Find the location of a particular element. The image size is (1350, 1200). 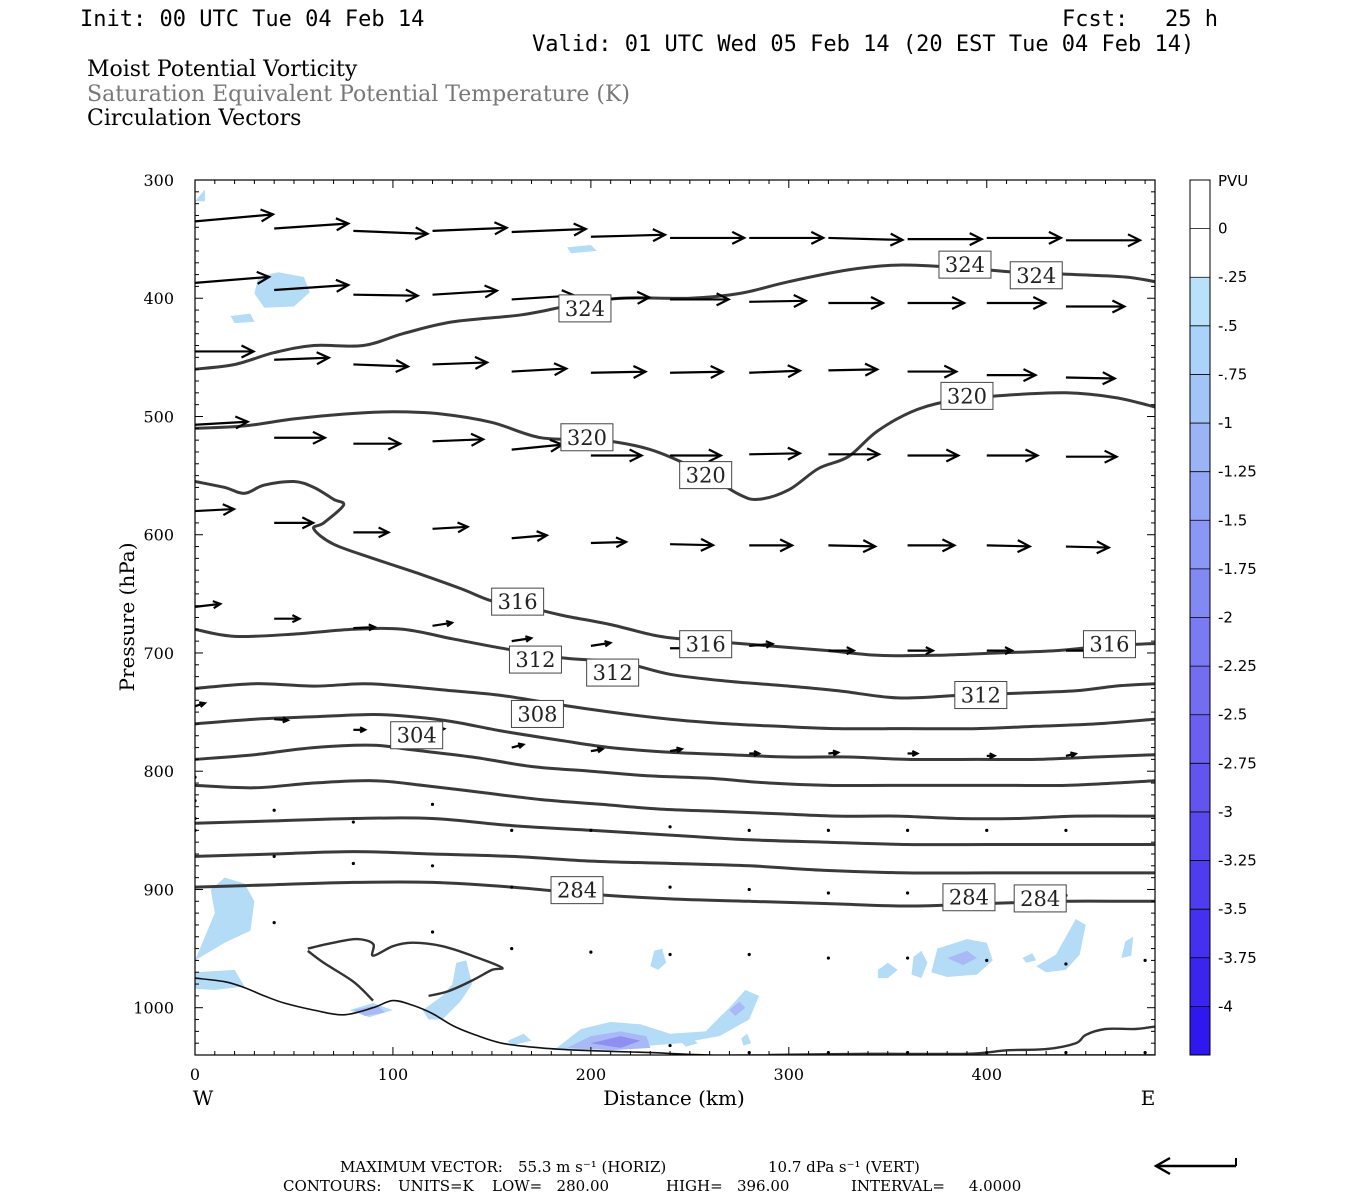

forecast-label: Fcst: is located at coordinates (1095, 19).